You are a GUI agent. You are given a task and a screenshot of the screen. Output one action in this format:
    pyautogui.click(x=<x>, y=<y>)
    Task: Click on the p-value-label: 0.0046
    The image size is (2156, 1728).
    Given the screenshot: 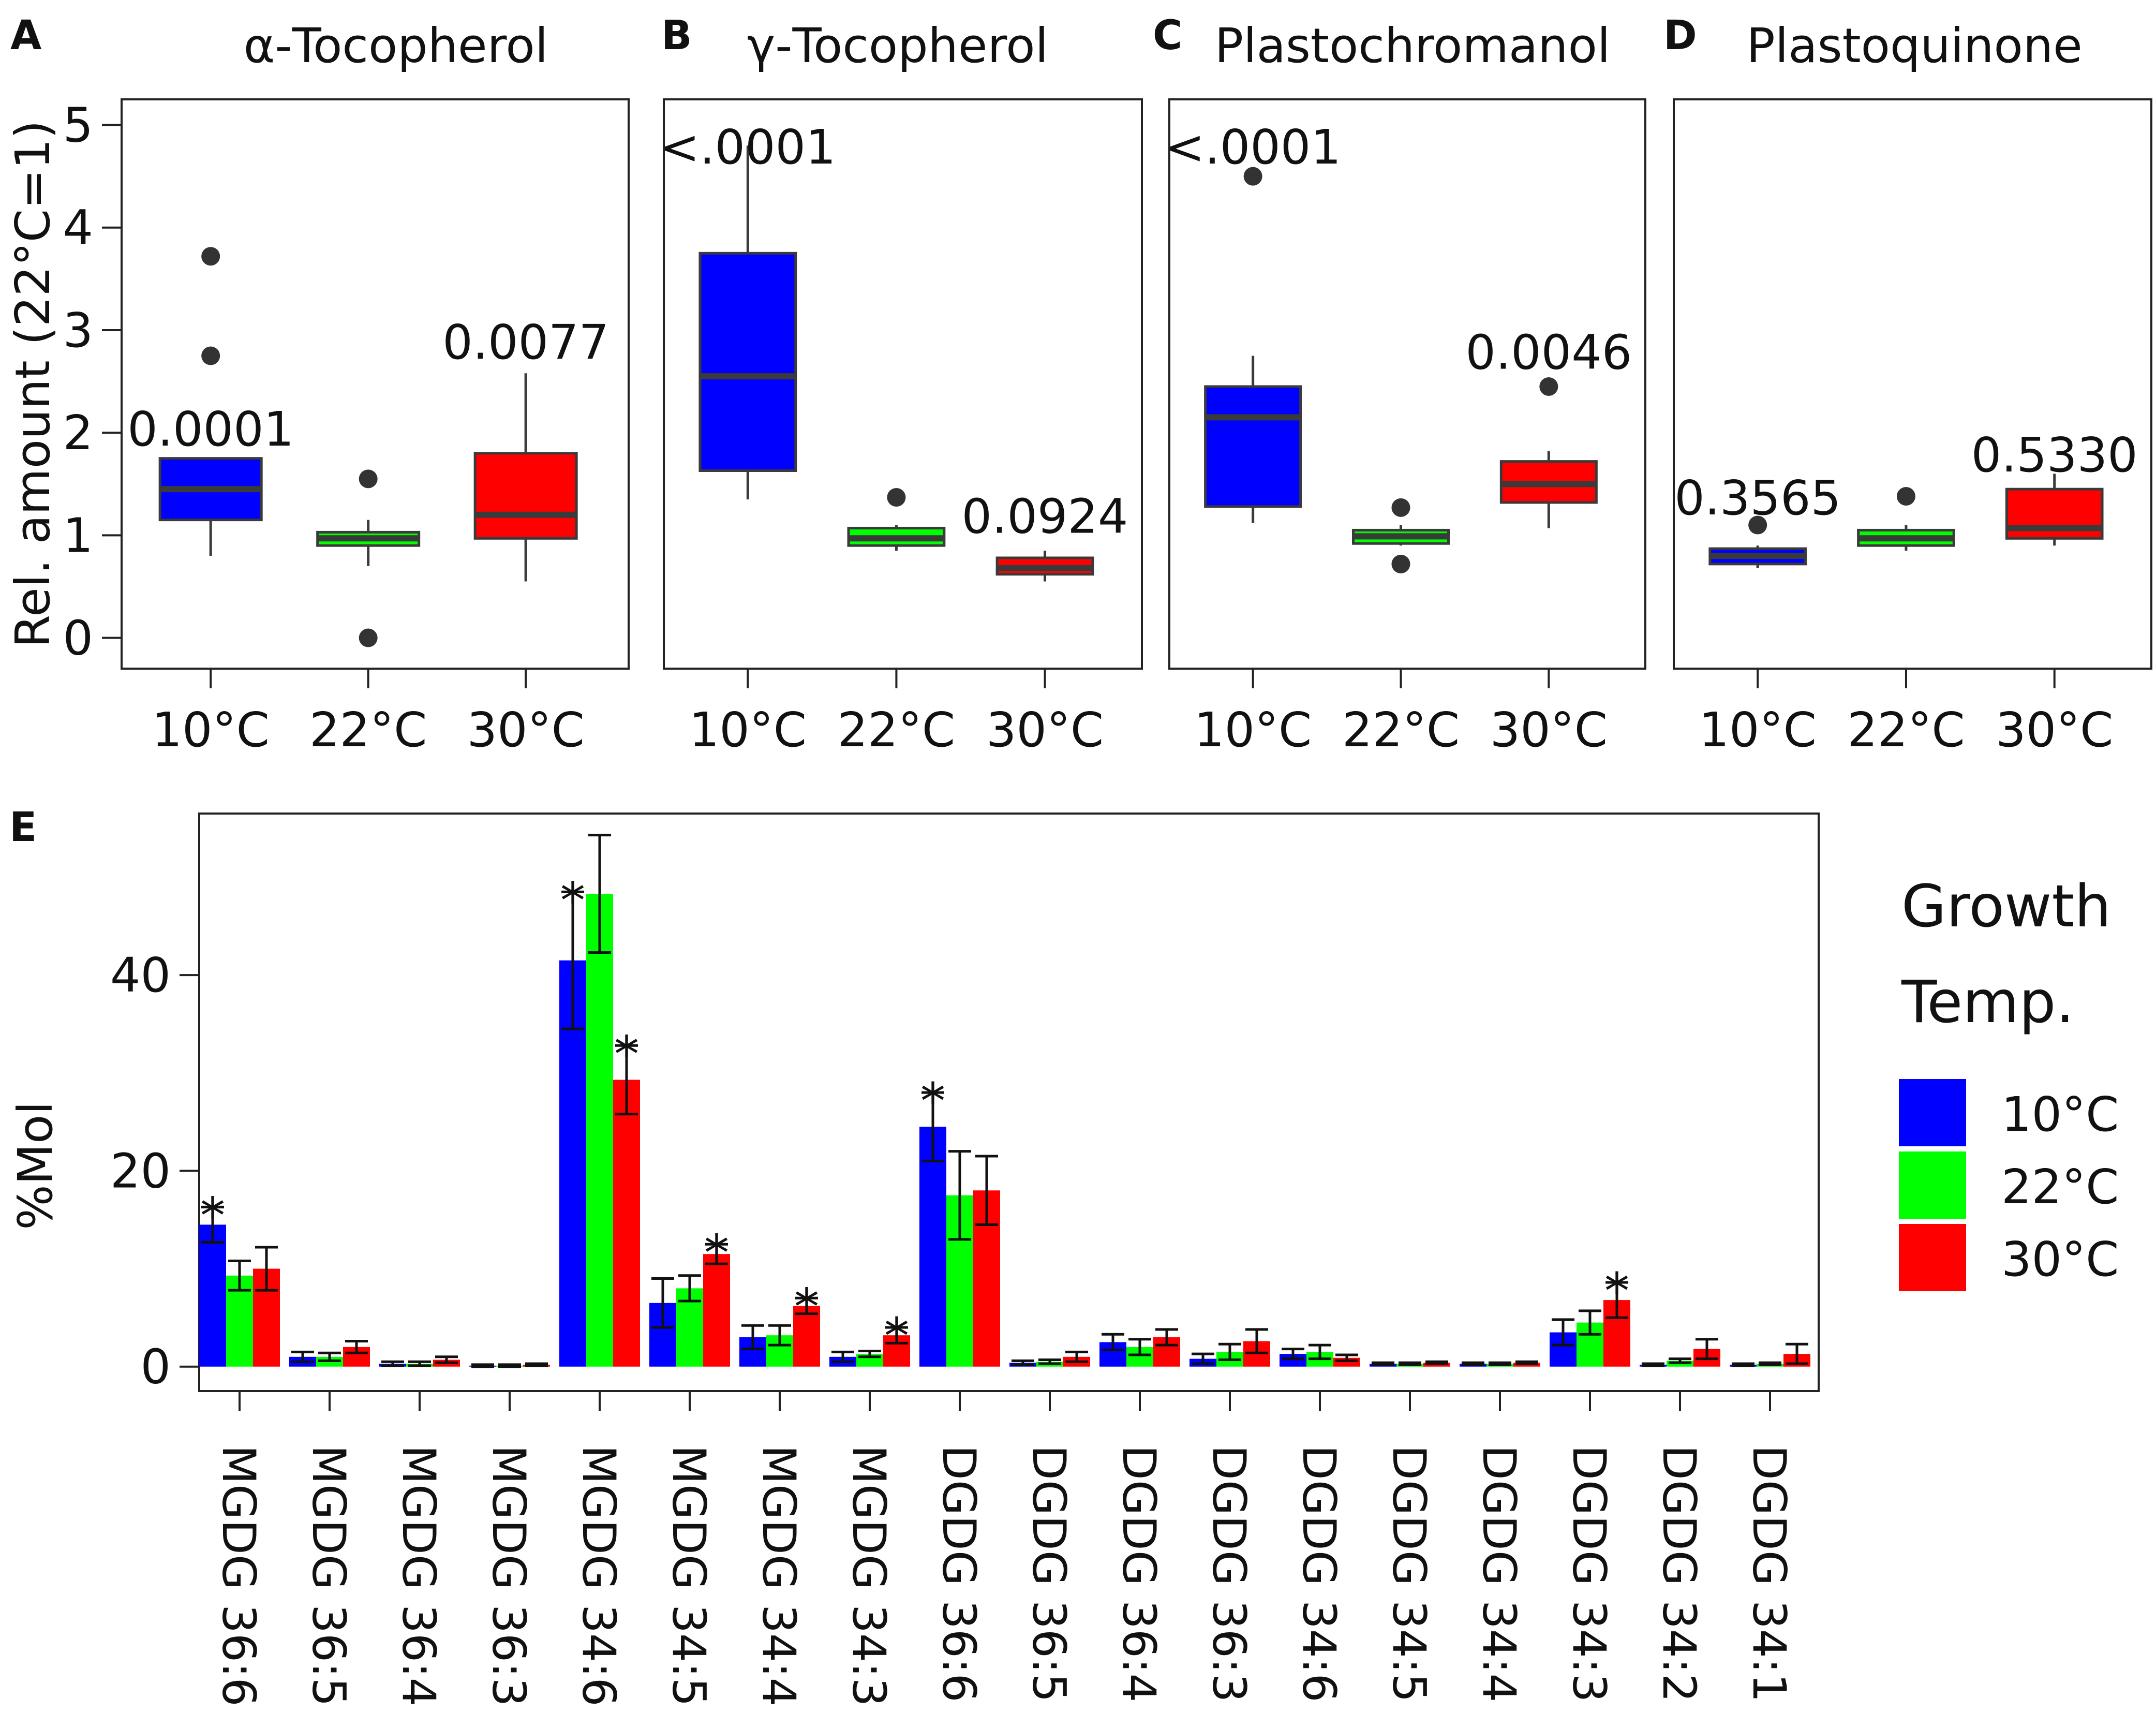 What is the action you would take?
    pyautogui.click(x=1548, y=352)
    